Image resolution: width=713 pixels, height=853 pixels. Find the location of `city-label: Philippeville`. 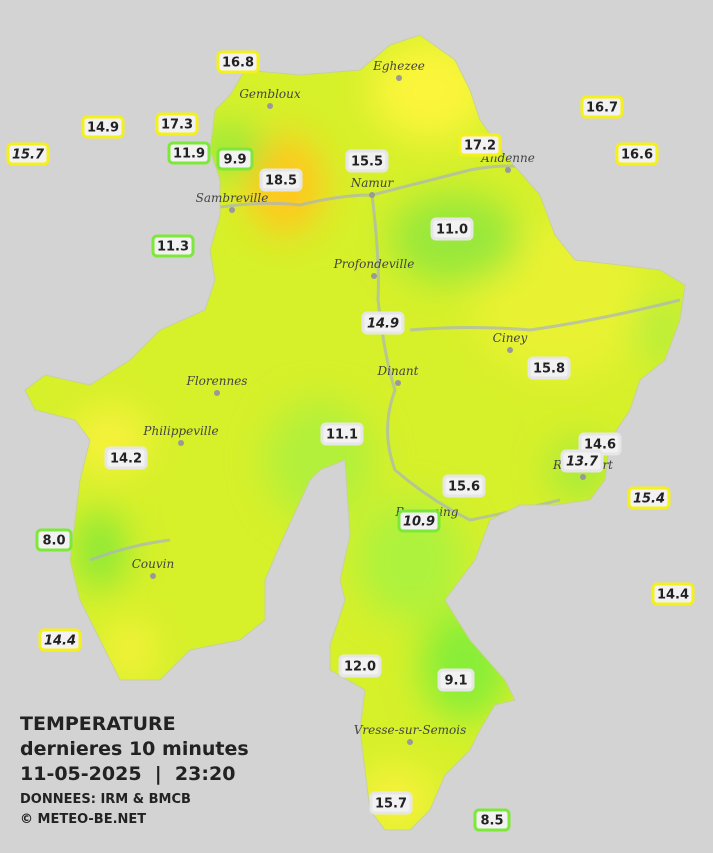

city-label: Philippeville is located at coordinates (180, 431).